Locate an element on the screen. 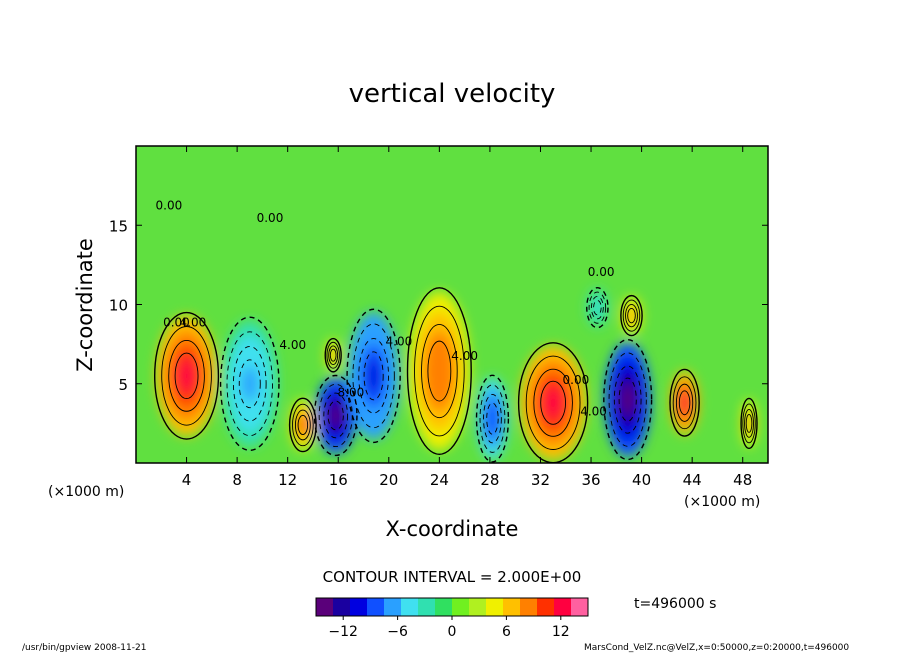 Image resolution: width=904 pixels, height=654 pixels. contour-label-6: 0.00 is located at coordinates (576, 380).